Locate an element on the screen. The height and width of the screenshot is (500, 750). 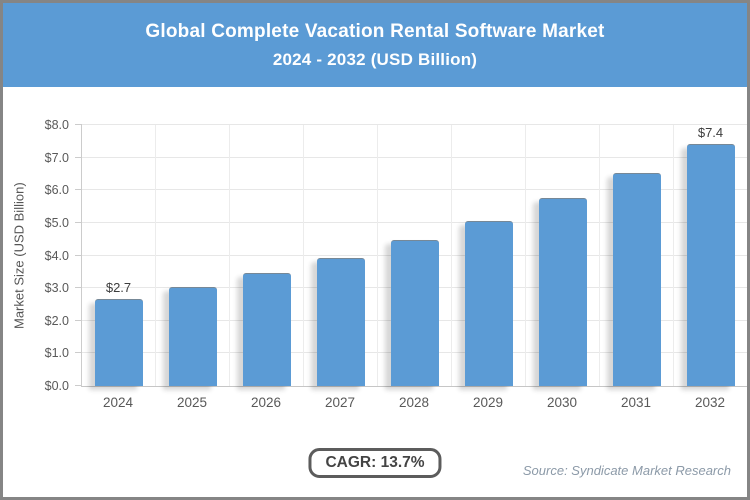
cagr-badge: CAGR: 13.7% is located at coordinates (375, 463).